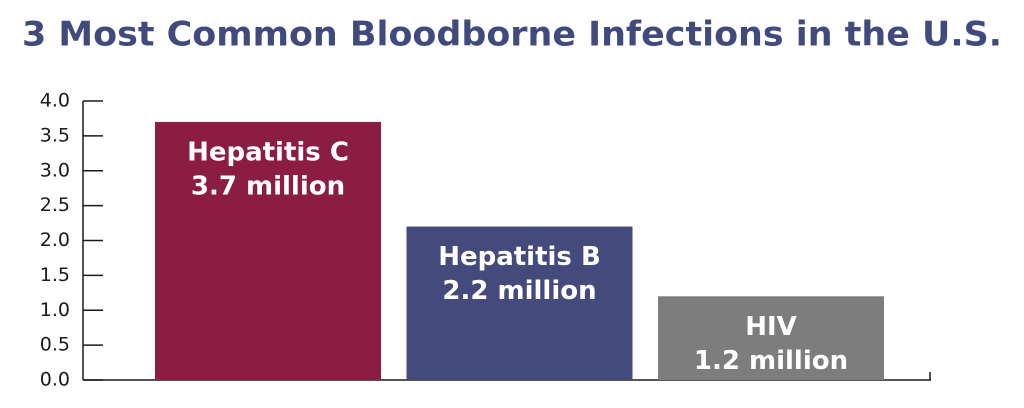  Describe the element at coordinates (55, 345) in the screenshot. I see `y-tick-label: 0.5` at that location.